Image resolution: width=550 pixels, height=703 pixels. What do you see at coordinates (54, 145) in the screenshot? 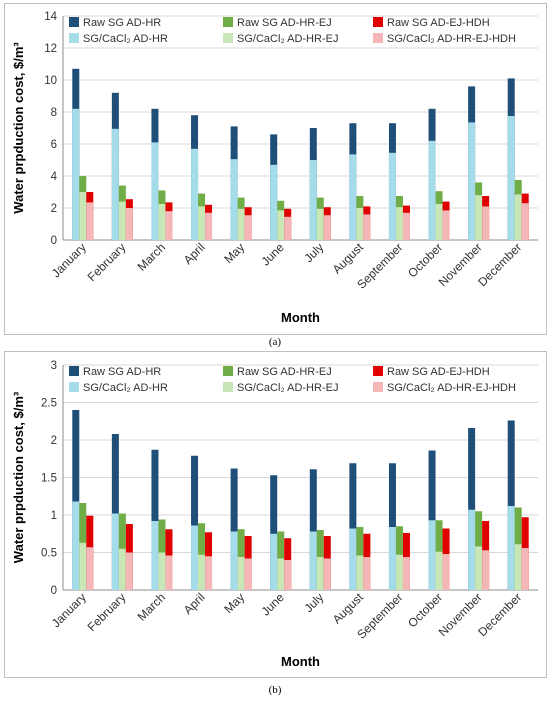
I see `y-tick-label: 6` at bounding box center [54, 145].